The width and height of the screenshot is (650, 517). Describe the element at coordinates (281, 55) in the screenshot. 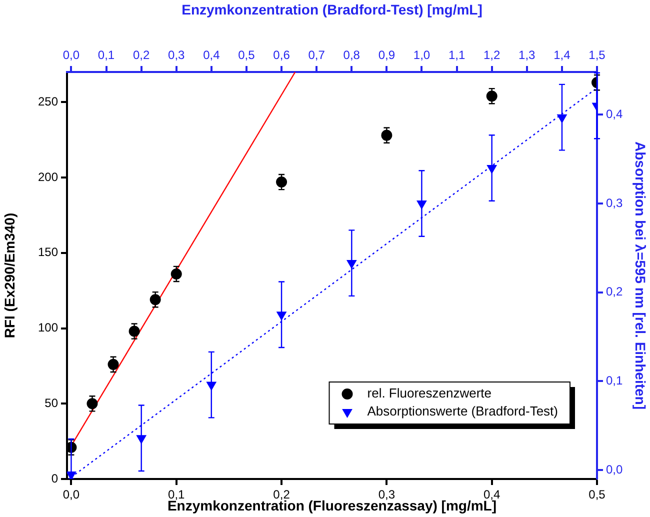

I see `x2-tick-label: 0,6` at that location.